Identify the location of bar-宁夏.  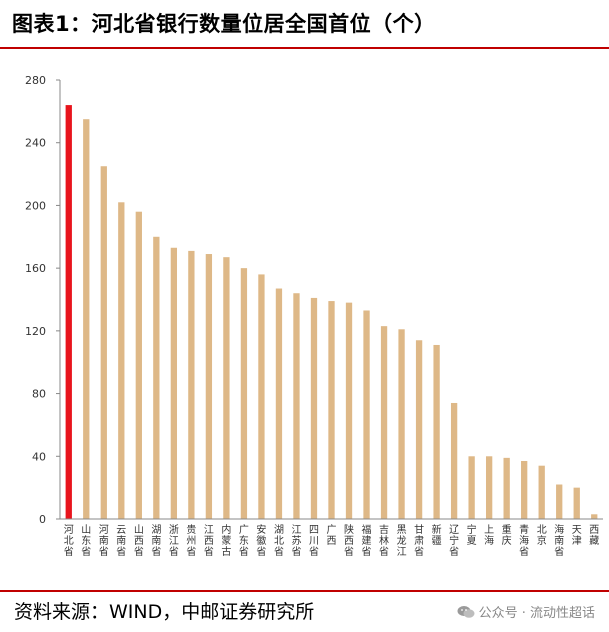
(471, 487).